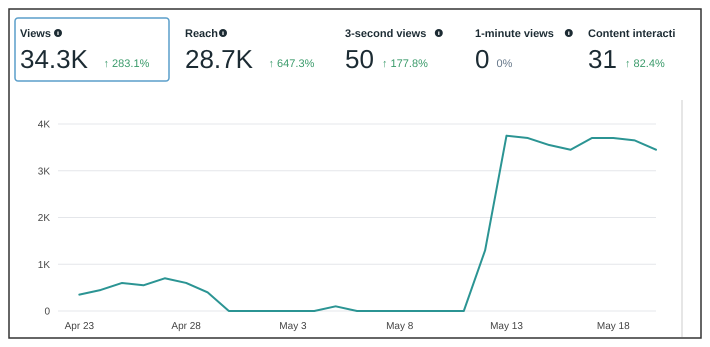 Image resolution: width=710 pixels, height=347 pixels. What do you see at coordinates (54, 59) in the screenshot?
I see `text: 34.3K` at bounding box center [54, 59].